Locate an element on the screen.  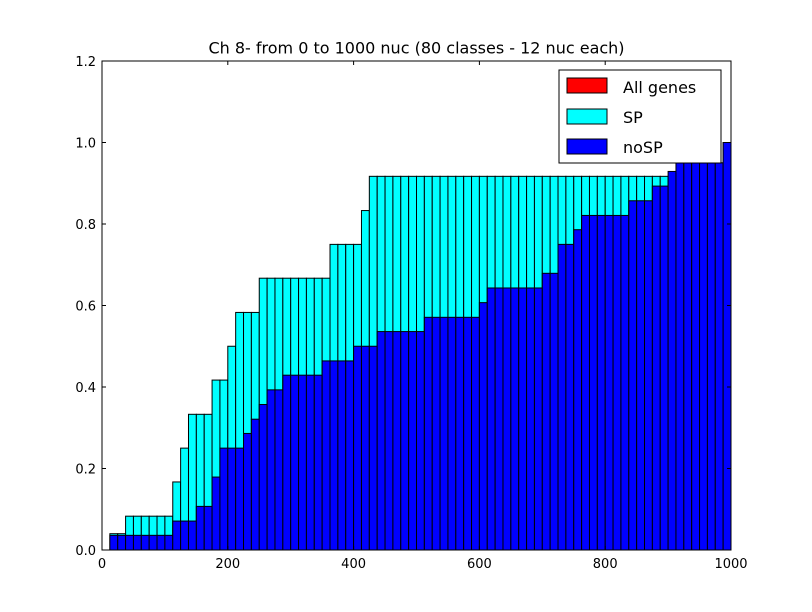
x-tick-label: 200 is located at coordinates (227, 564).